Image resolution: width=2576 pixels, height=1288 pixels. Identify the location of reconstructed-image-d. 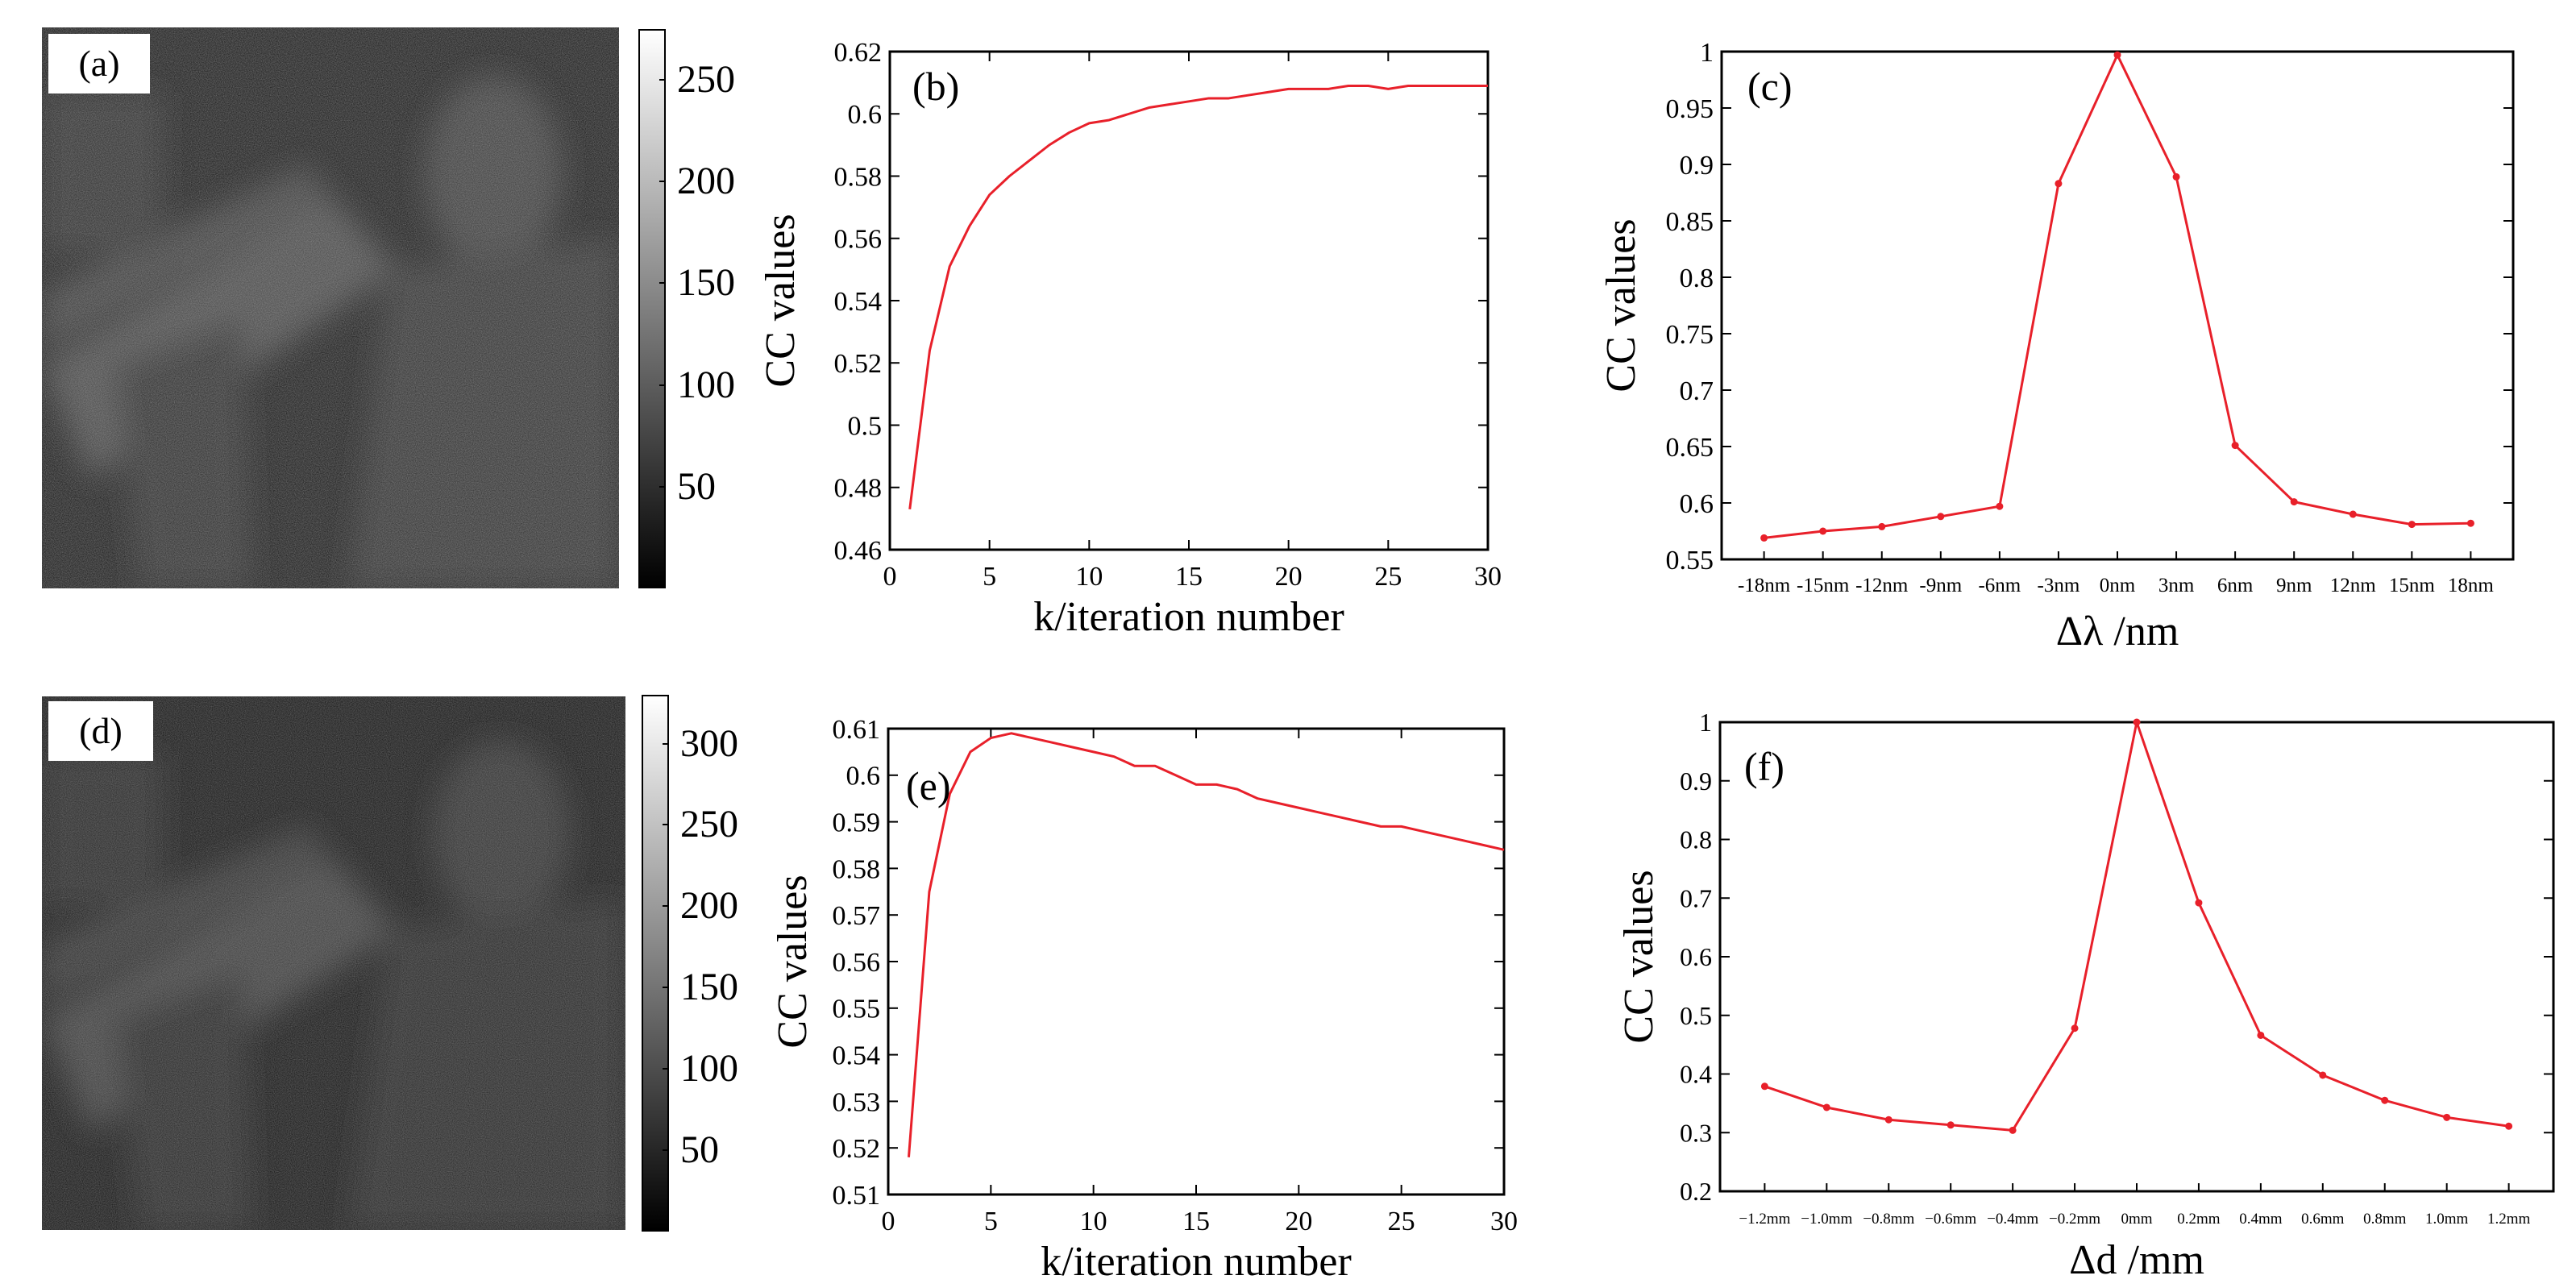
(333, 963).